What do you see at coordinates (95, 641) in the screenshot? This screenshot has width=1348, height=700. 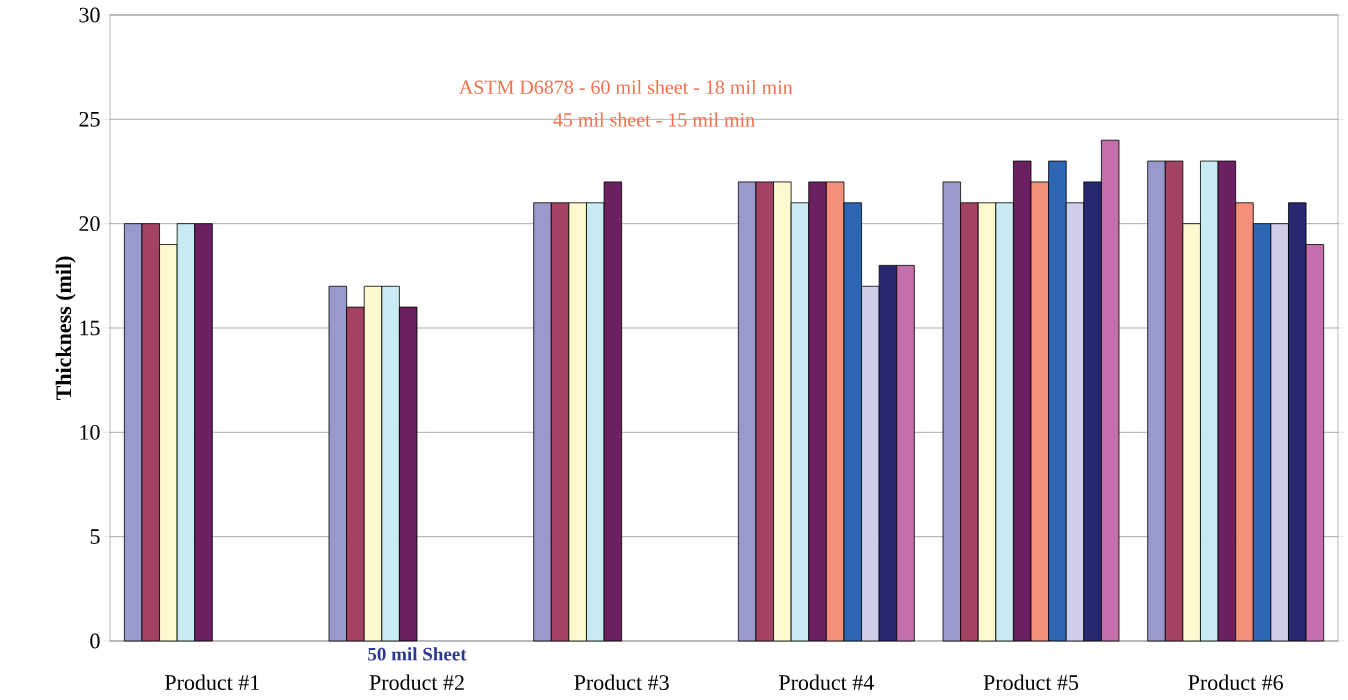 I see `y-tick-label: 0` at bounding box center [95, 641].